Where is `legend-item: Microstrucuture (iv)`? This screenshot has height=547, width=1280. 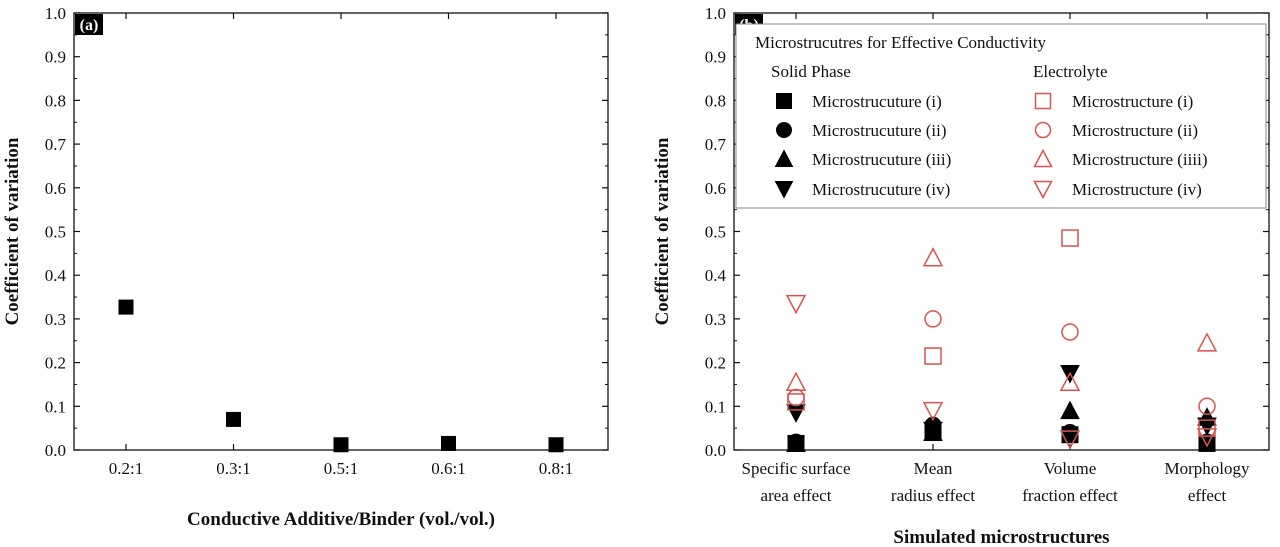
legend-item: Microstrucuture (iv) is located at coordinates (862, 189).